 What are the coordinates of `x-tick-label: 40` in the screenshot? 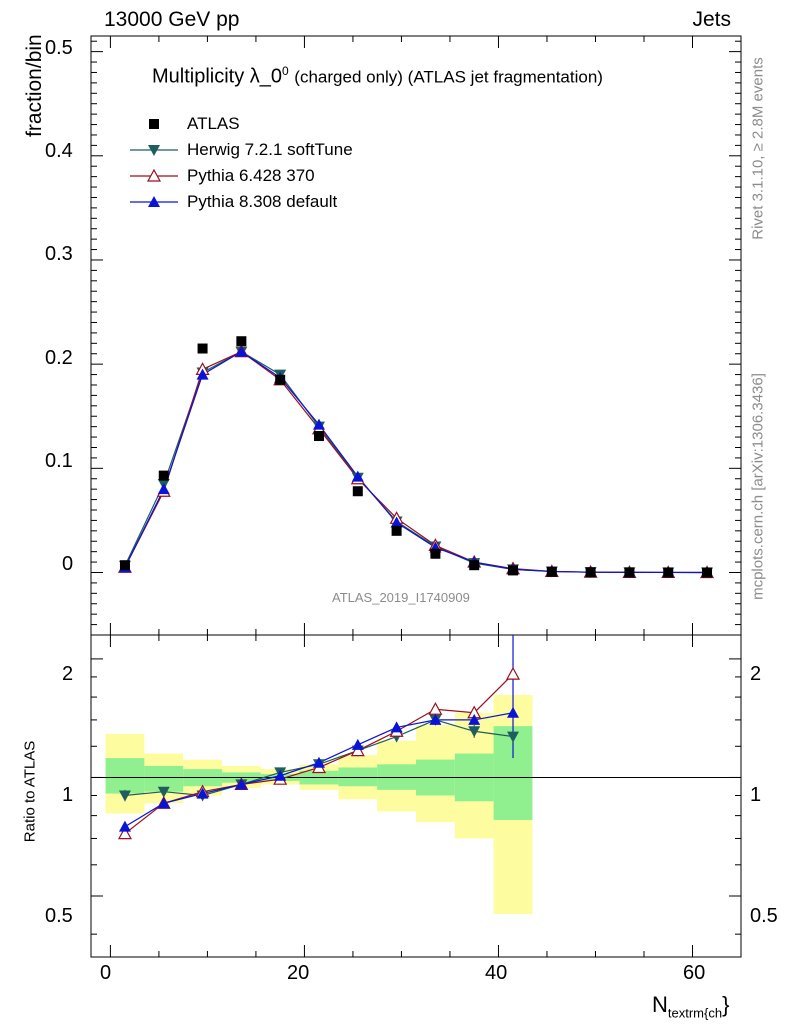 It's located at (496, 973).